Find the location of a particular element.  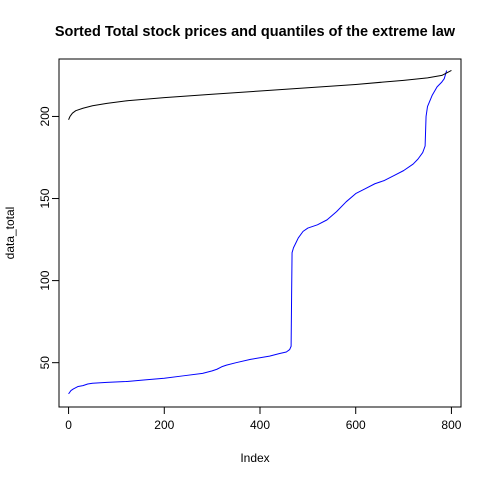

x-axis-label: Index is located at coordinates (254, 458).